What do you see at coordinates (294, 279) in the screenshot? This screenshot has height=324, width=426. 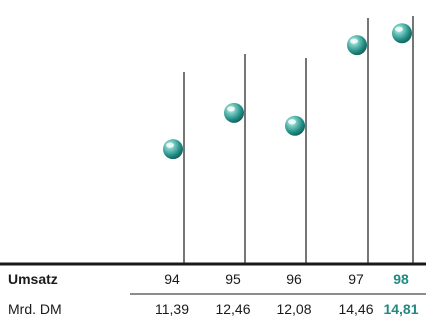 I see `category-label-96: 96` at bounding box center [294, 279].